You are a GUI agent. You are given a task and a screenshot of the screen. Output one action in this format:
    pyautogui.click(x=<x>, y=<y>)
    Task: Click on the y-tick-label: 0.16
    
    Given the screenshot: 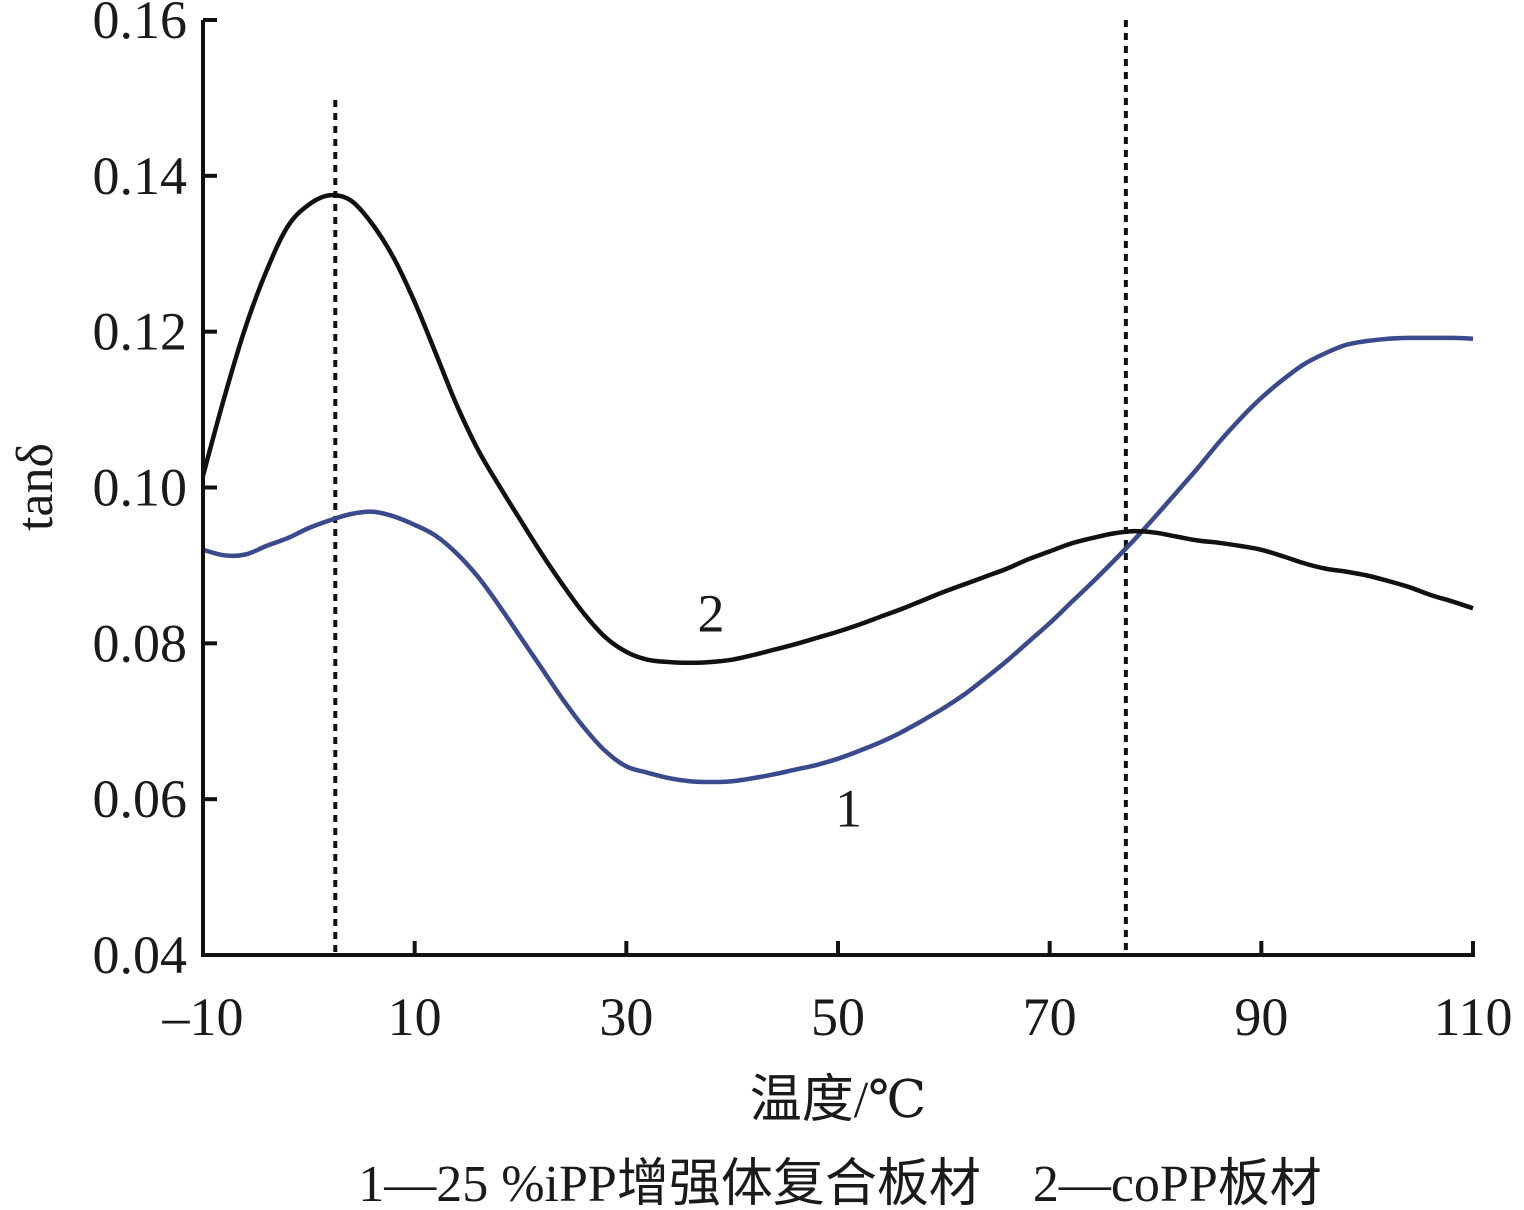 What is the action you would take?
    pyautogui.click(x=140, y=25)
    